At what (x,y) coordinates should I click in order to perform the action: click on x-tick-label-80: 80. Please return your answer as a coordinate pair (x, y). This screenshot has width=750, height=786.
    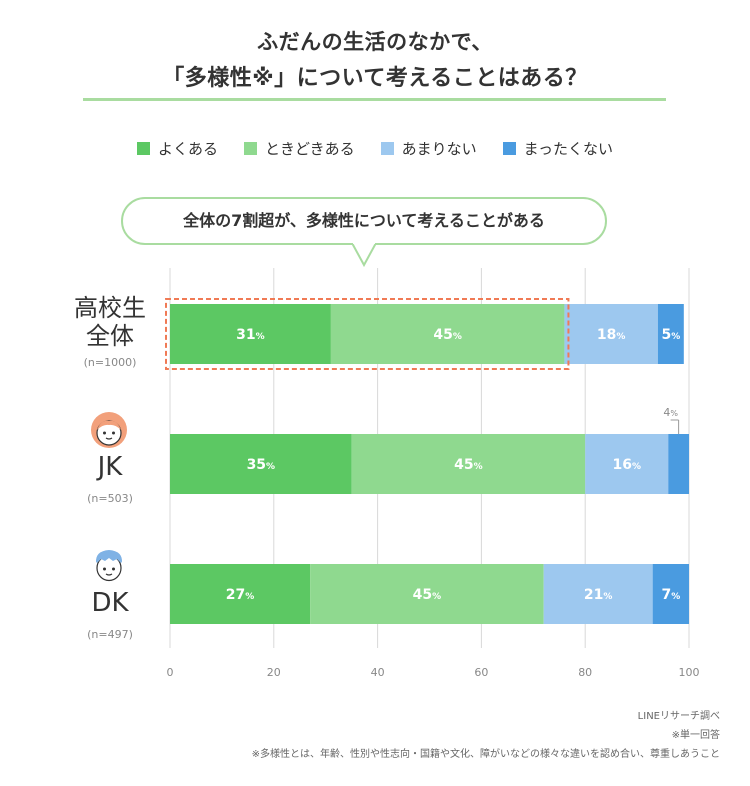
    Looking at the image, I should click on (585, 672).